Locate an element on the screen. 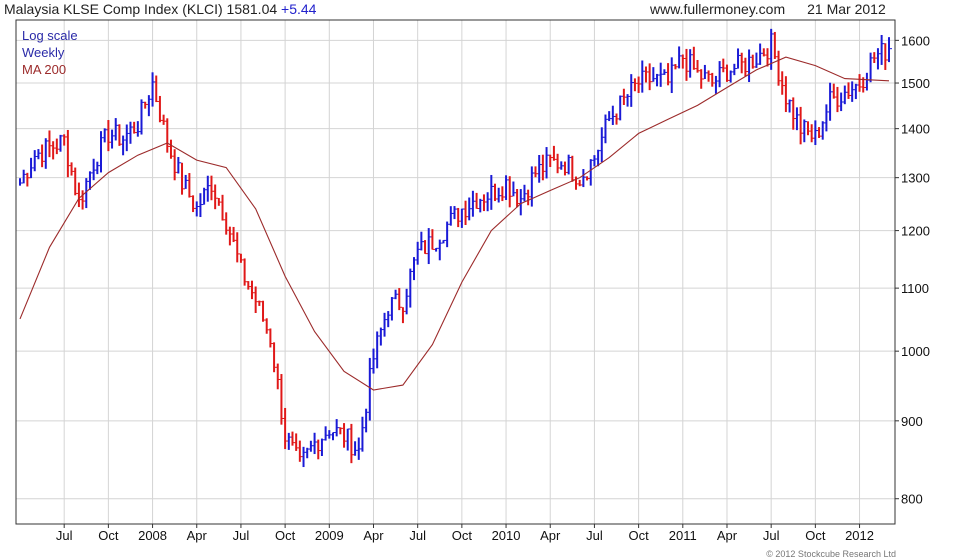 Image resolution: width=980 pixels, height=560 pixels. x-tick-label: 2010 is located at coordinates (506, 535).